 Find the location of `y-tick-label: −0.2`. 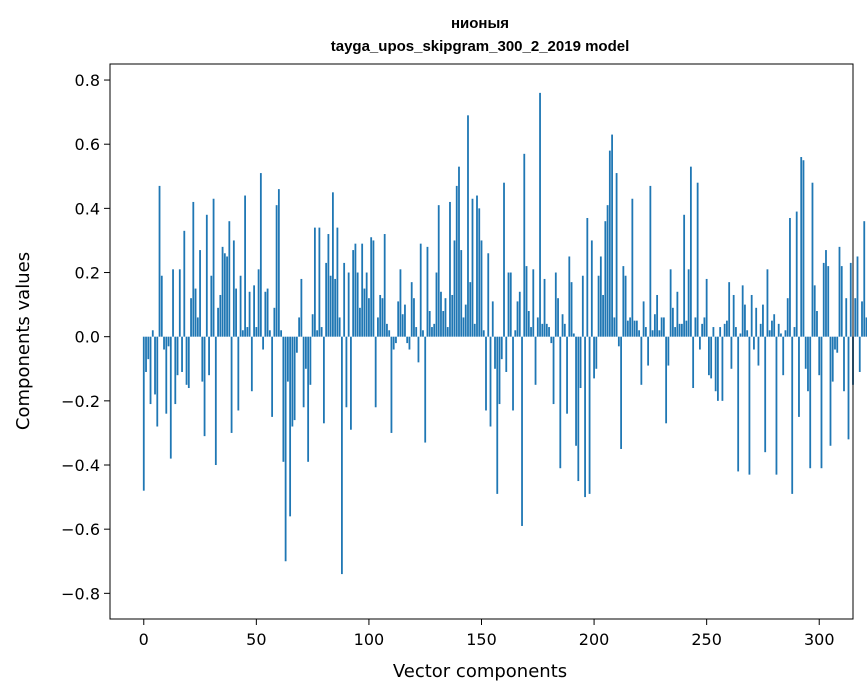

y-tick-label: −0.2 is located at coordinates (80, 401).